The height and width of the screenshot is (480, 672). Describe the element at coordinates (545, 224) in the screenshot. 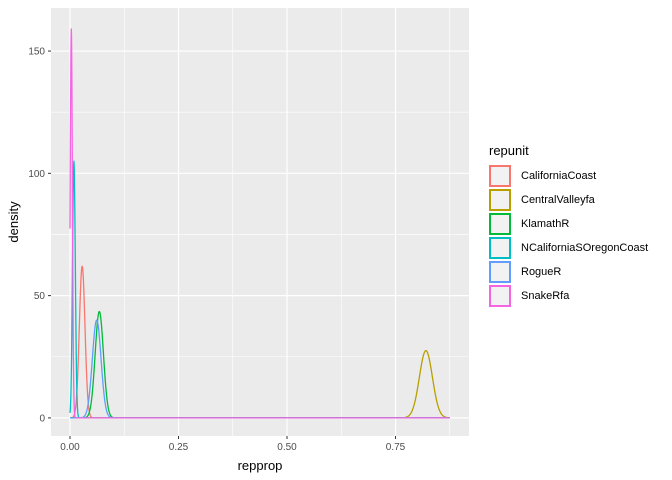

I see `legend-item-label: KlamathR` at that location.